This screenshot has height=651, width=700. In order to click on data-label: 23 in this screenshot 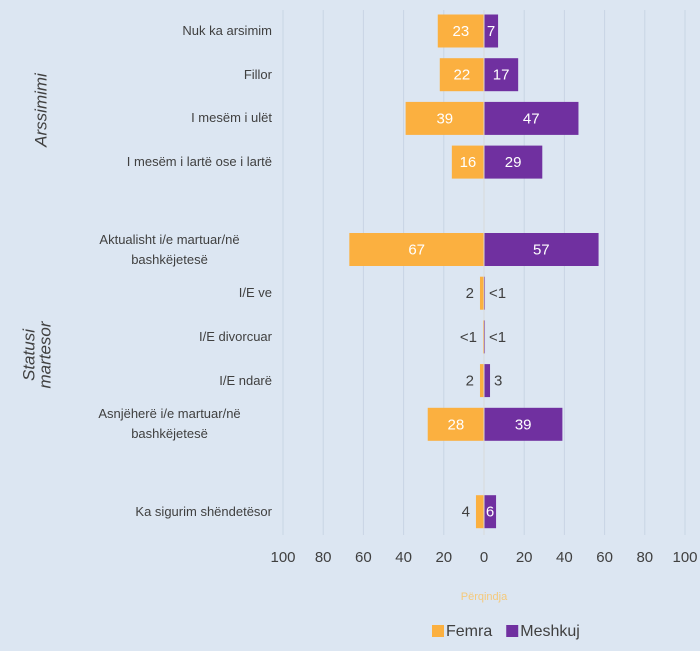, I will do `click(461, 31)`.